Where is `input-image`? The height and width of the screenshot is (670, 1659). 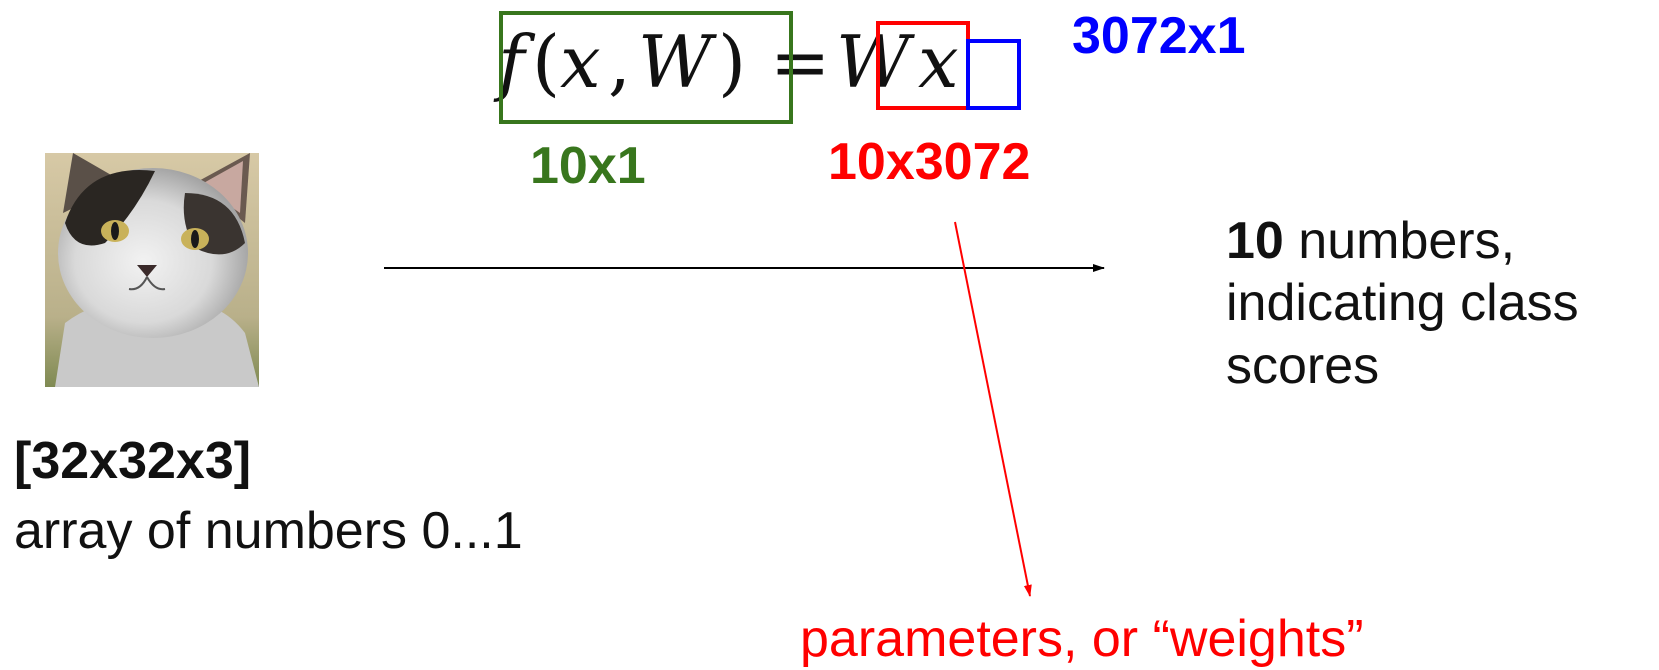 input-image is located at coordinates (152, 270).